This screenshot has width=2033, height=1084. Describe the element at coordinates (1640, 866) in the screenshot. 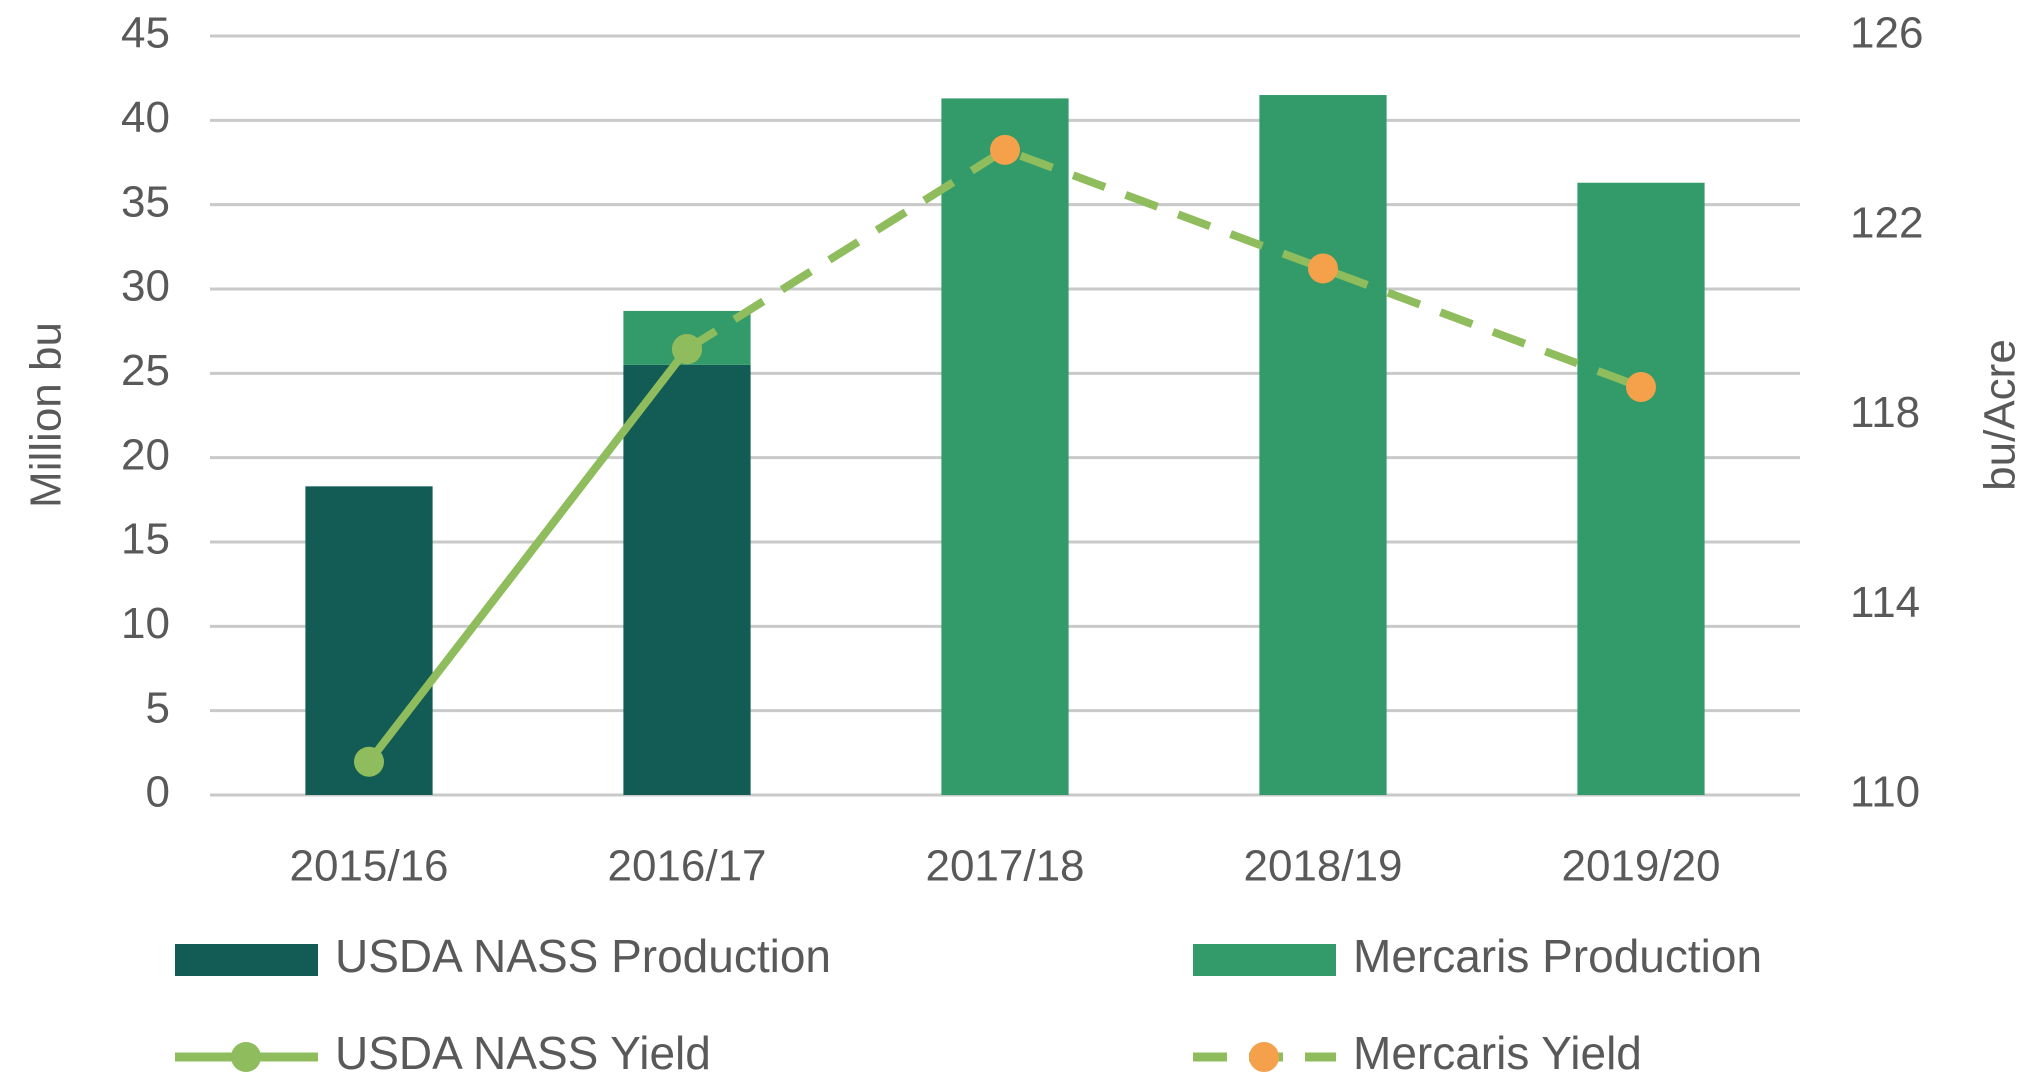

I see `x-tick-label: 2019/20` at that location.